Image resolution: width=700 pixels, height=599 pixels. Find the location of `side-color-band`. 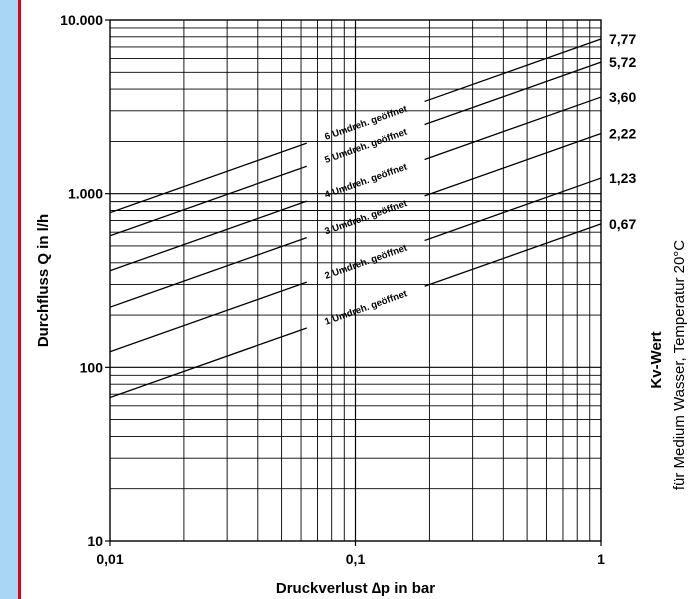

side-color-band is located at coordinates (9, 299).